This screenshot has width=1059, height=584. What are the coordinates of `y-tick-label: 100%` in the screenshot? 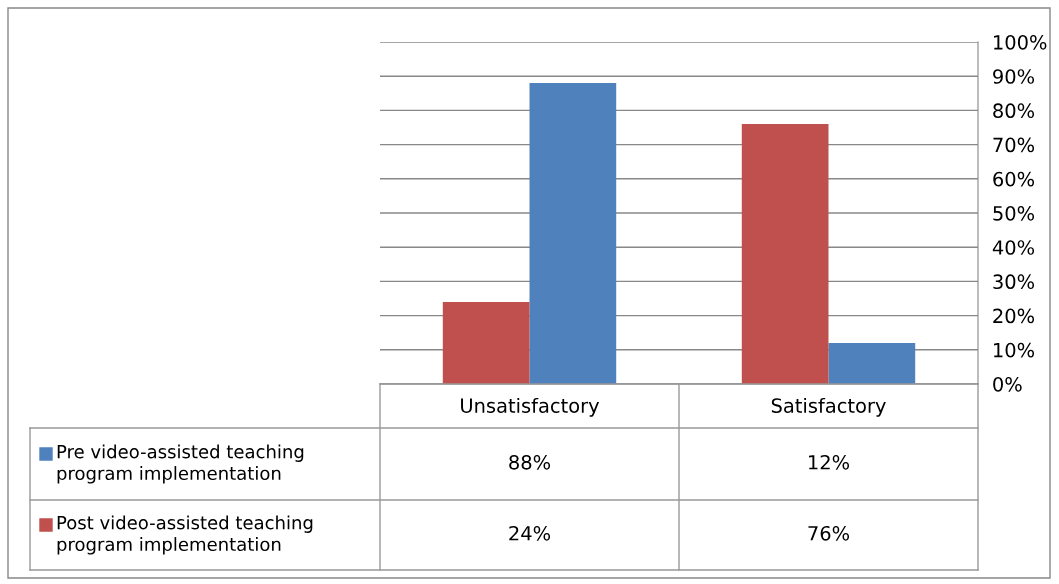 It's located at (1020, 42).